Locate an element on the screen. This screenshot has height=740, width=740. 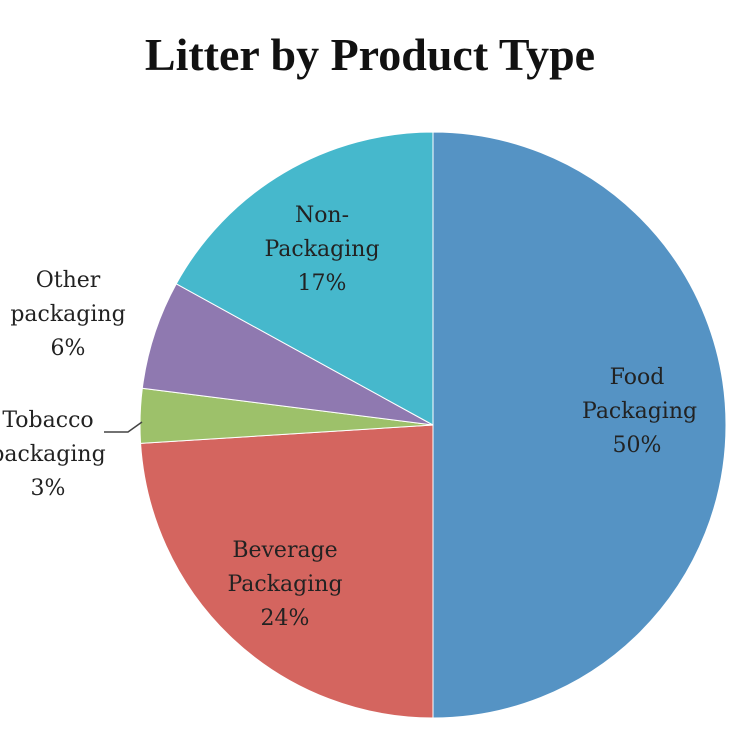
slice-label: Food Packaging 50% is located at coordinates (640, 412).